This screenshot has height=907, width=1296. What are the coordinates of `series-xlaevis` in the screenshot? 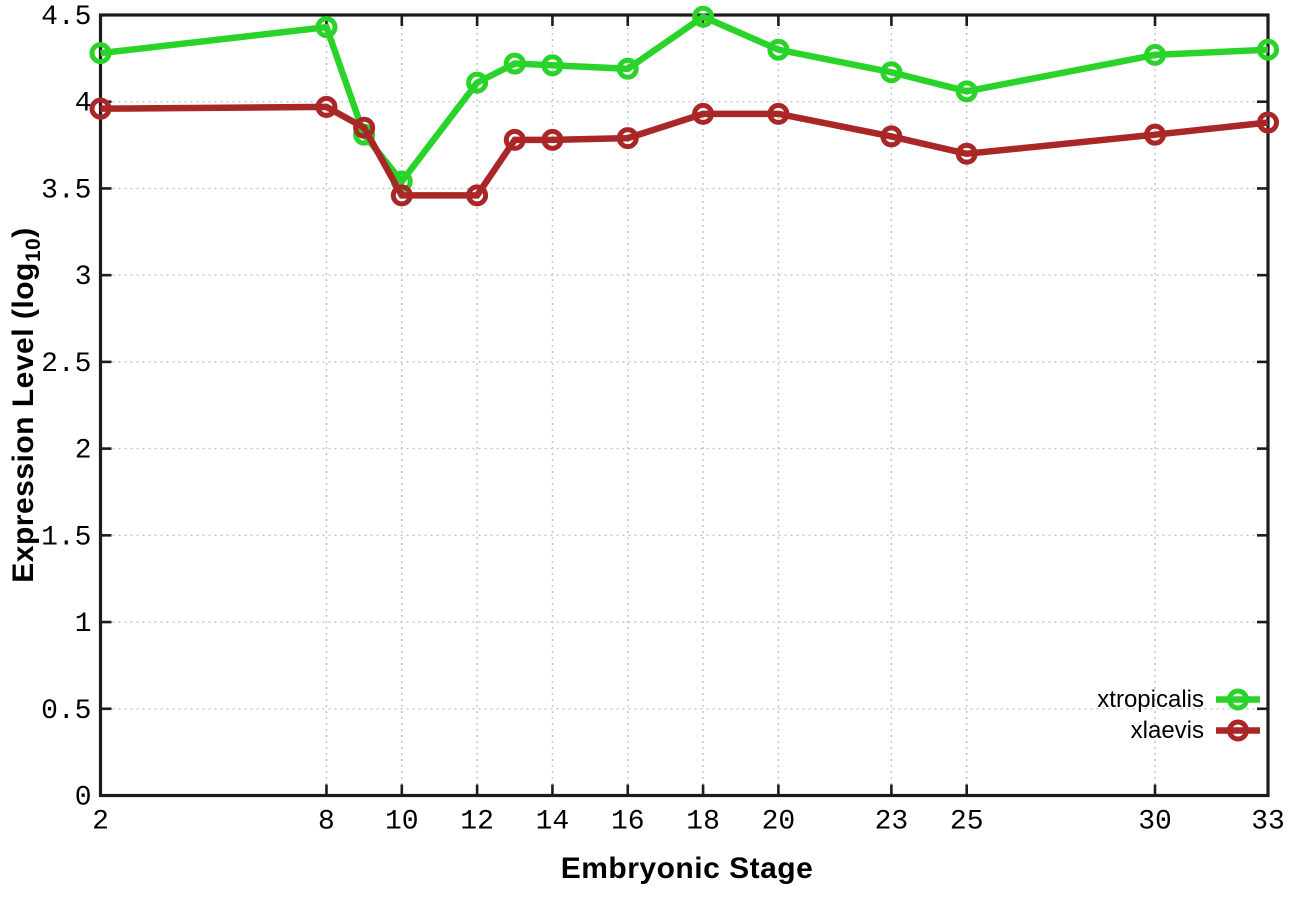 It's located at (684, 151).